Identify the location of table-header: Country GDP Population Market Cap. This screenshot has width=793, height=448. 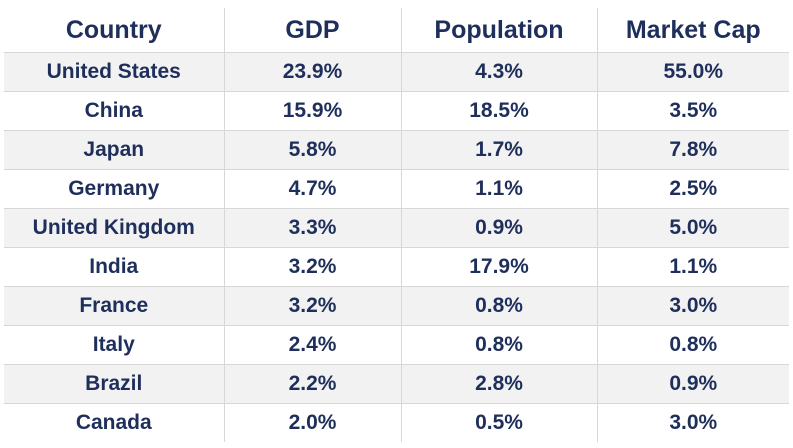
(396, 30).